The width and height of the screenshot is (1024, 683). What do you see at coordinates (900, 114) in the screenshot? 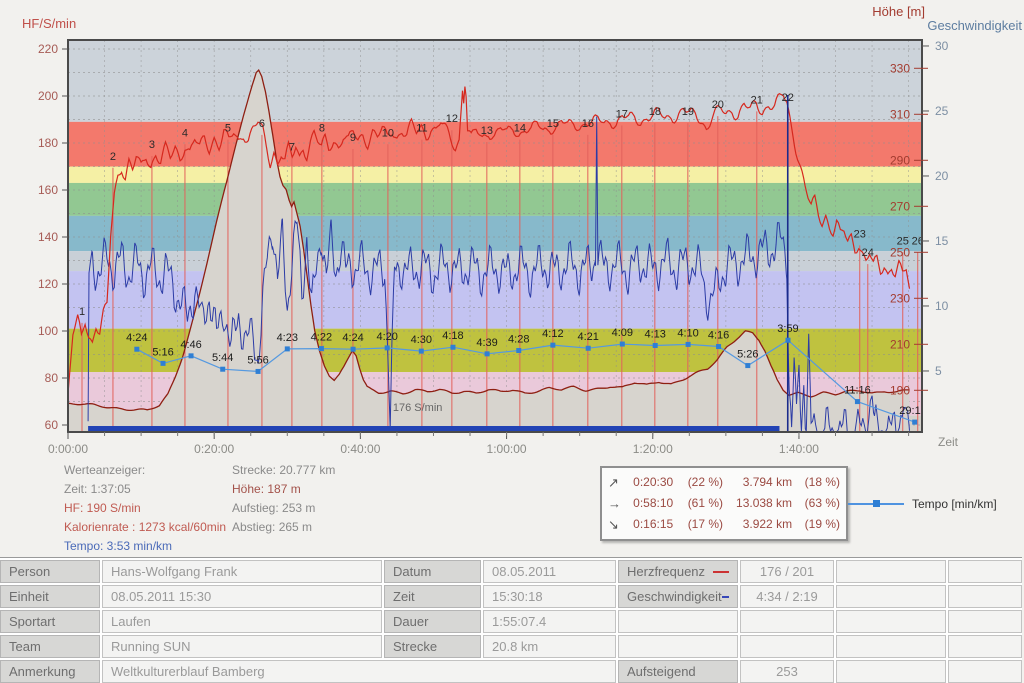
I see `alt-tick-label: 310` at bounding box center [900, 114].